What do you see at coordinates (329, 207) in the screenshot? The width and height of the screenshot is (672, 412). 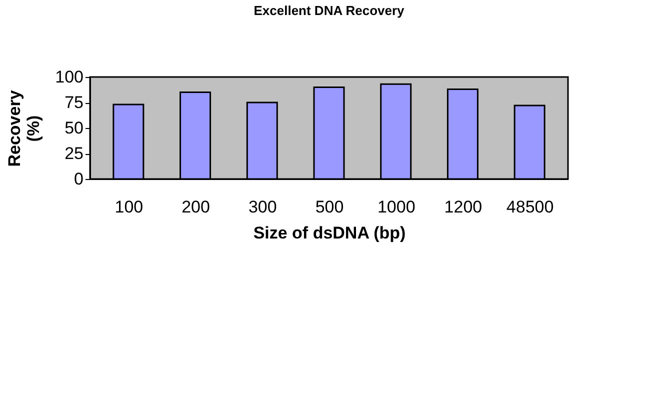 I see `x-tick-label: 500` at bounding box center [329, 207].